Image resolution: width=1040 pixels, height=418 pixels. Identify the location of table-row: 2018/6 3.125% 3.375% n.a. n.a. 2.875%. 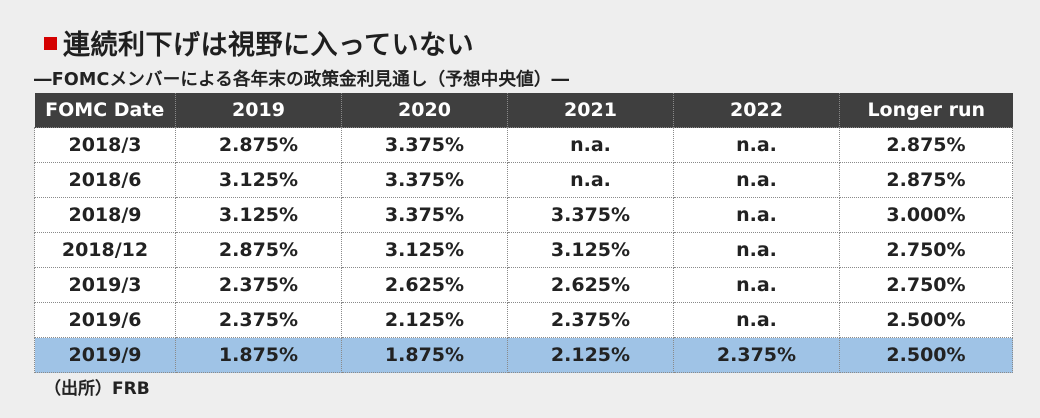
(523, 180).